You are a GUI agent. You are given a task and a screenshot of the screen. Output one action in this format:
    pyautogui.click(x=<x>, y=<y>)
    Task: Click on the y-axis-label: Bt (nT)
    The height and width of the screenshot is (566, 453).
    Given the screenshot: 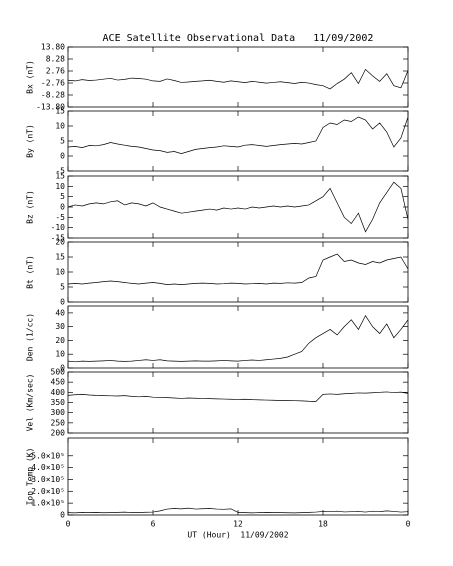 What is the action you would take?
    pyautogui.click(x=30, y=272)
    